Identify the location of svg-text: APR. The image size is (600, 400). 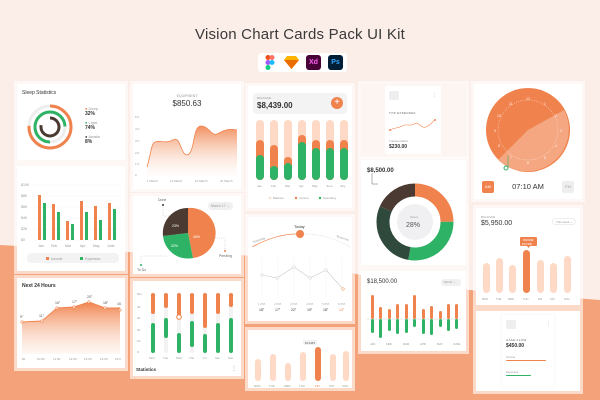
(423, 344).